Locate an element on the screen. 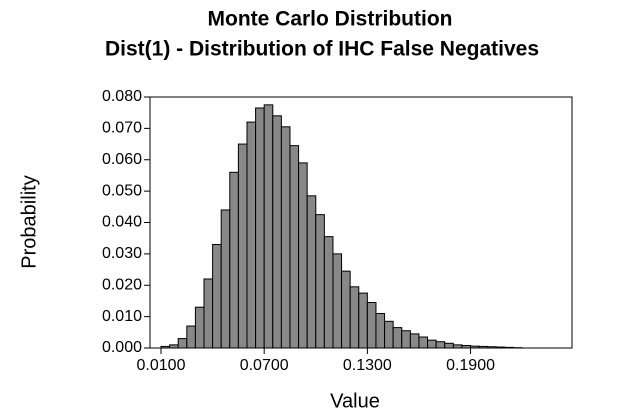  y-tick-label: 0.030 is located at coordinates (122, 253).